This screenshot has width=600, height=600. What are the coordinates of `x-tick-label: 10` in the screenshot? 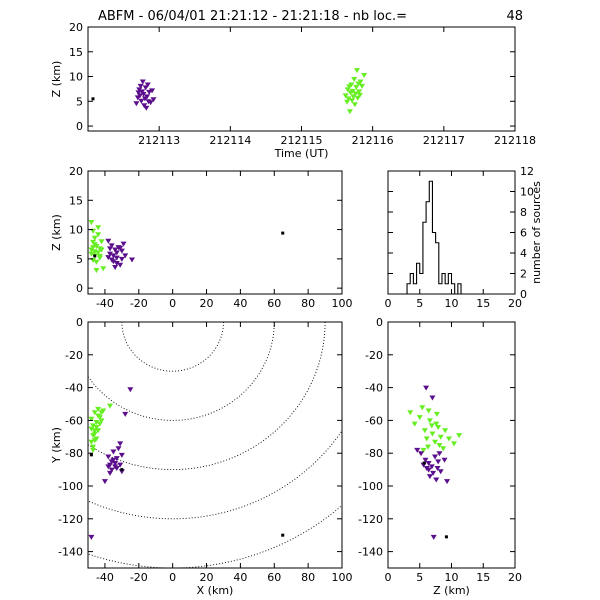 It's located at (452, 303).